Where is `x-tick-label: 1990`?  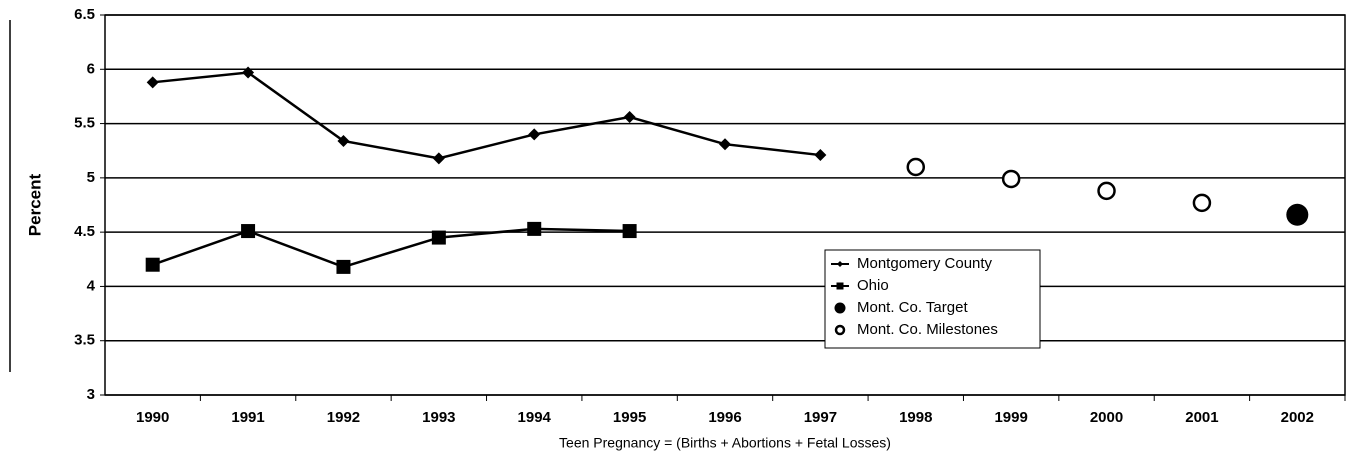
x-tick-label: 1990 is located at coordinates (152, 417).